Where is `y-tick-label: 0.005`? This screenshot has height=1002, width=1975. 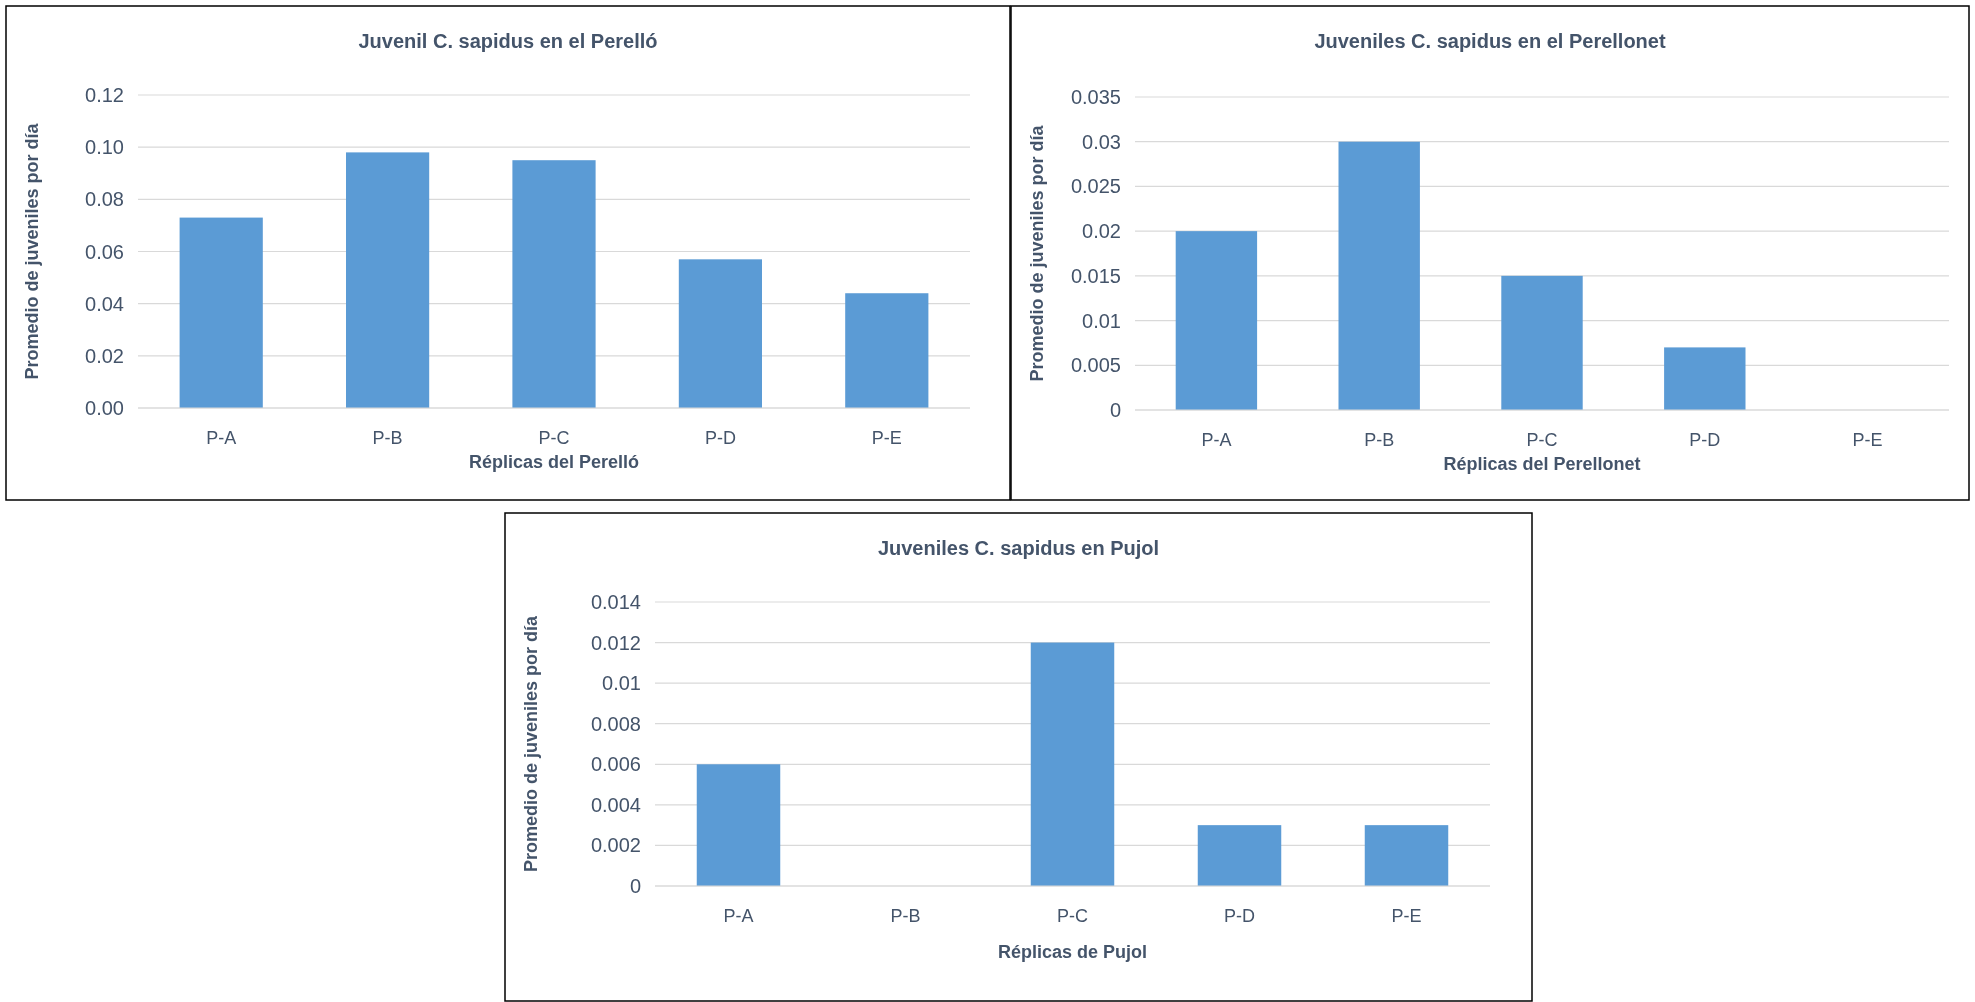
y-tick-label: 0.005 is located at coordinates (1095, 365).